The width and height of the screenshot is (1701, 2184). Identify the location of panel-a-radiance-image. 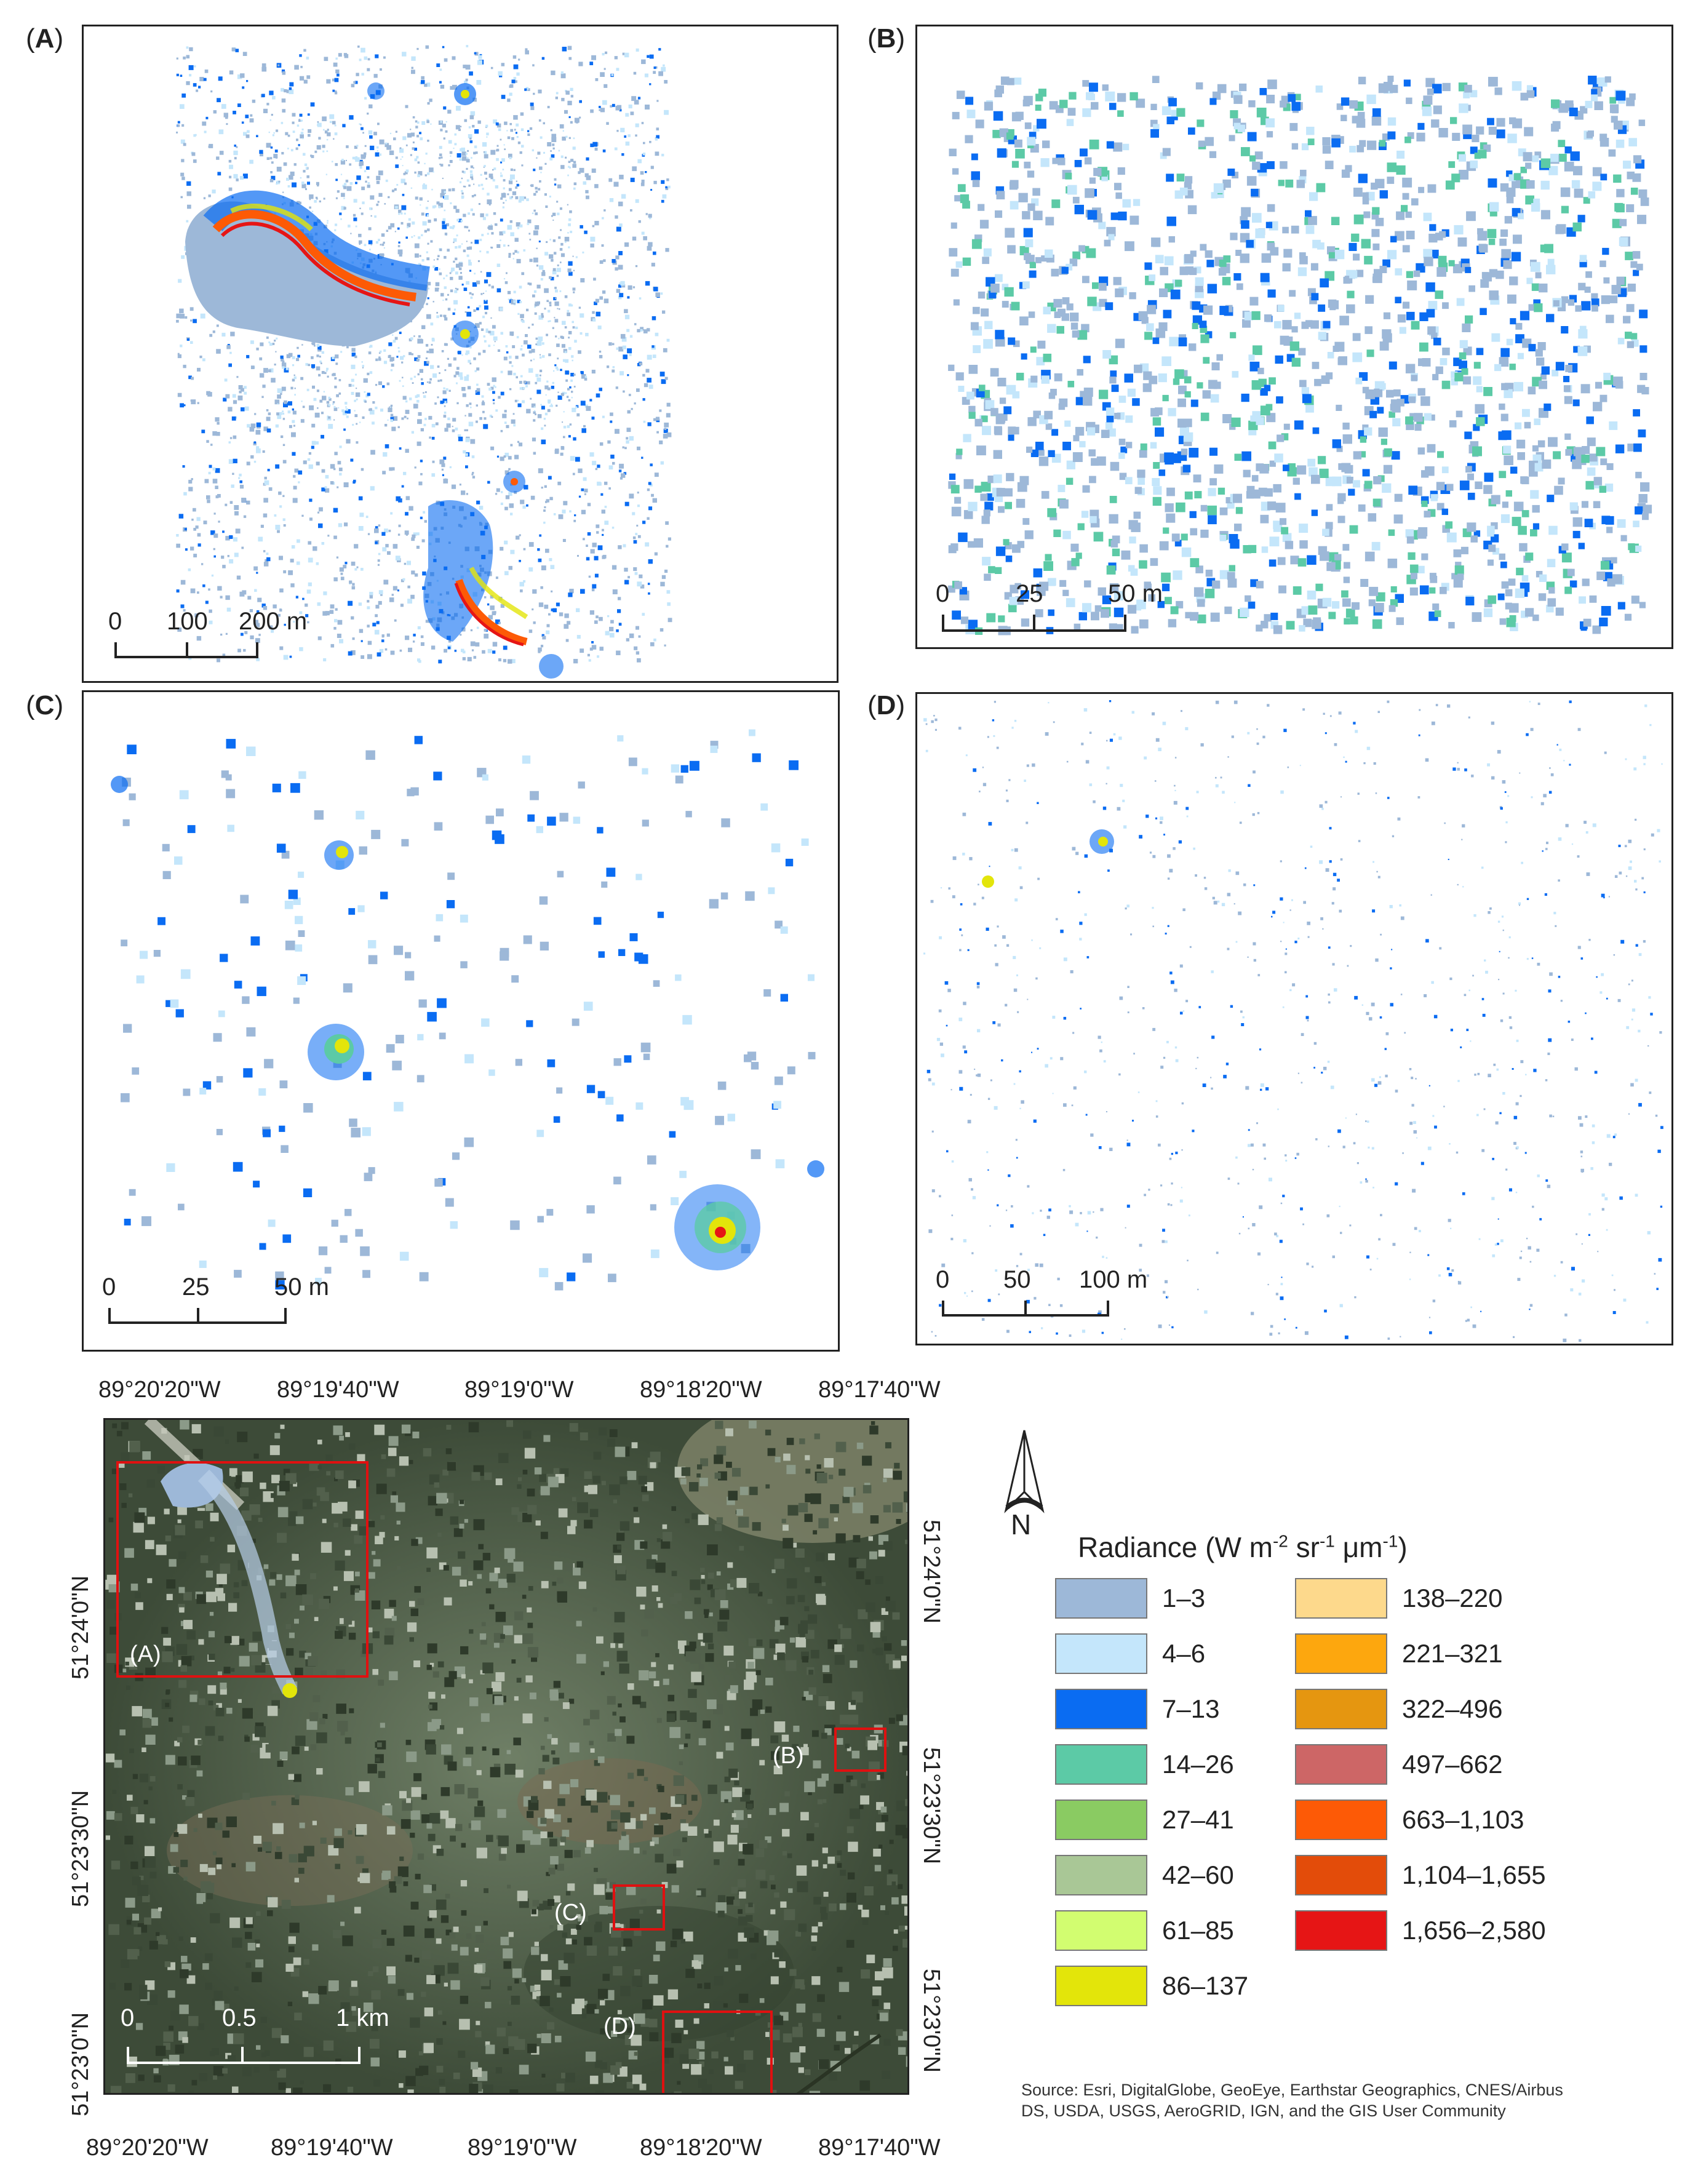
(424, 362).